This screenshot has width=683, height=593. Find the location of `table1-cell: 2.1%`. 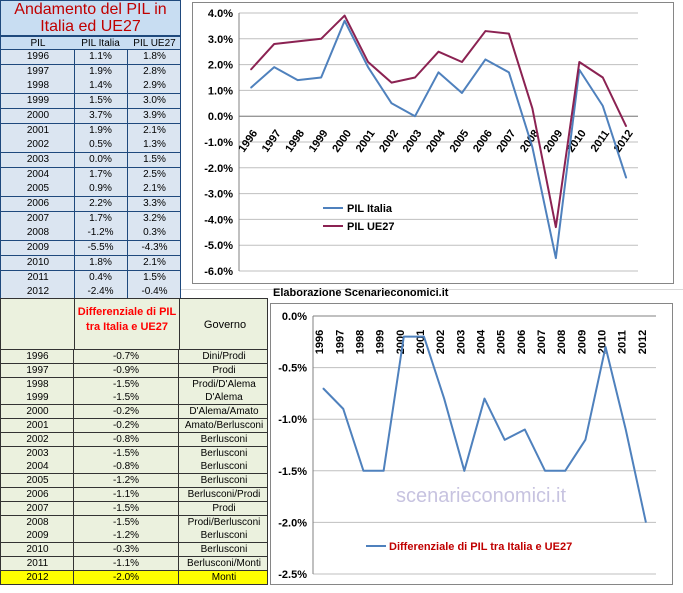

table1-cell: 2.1% is located at coordinates (154, 262).